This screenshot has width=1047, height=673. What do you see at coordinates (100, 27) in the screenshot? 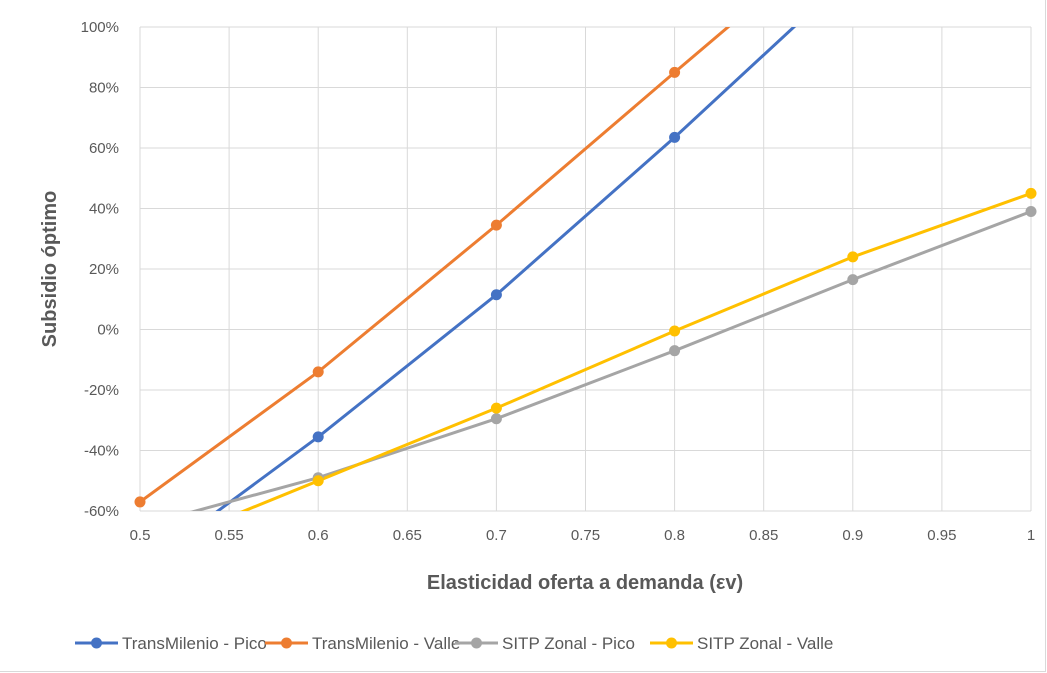
I see `y-tick-label: 100%` at bounding box center [100, 27].